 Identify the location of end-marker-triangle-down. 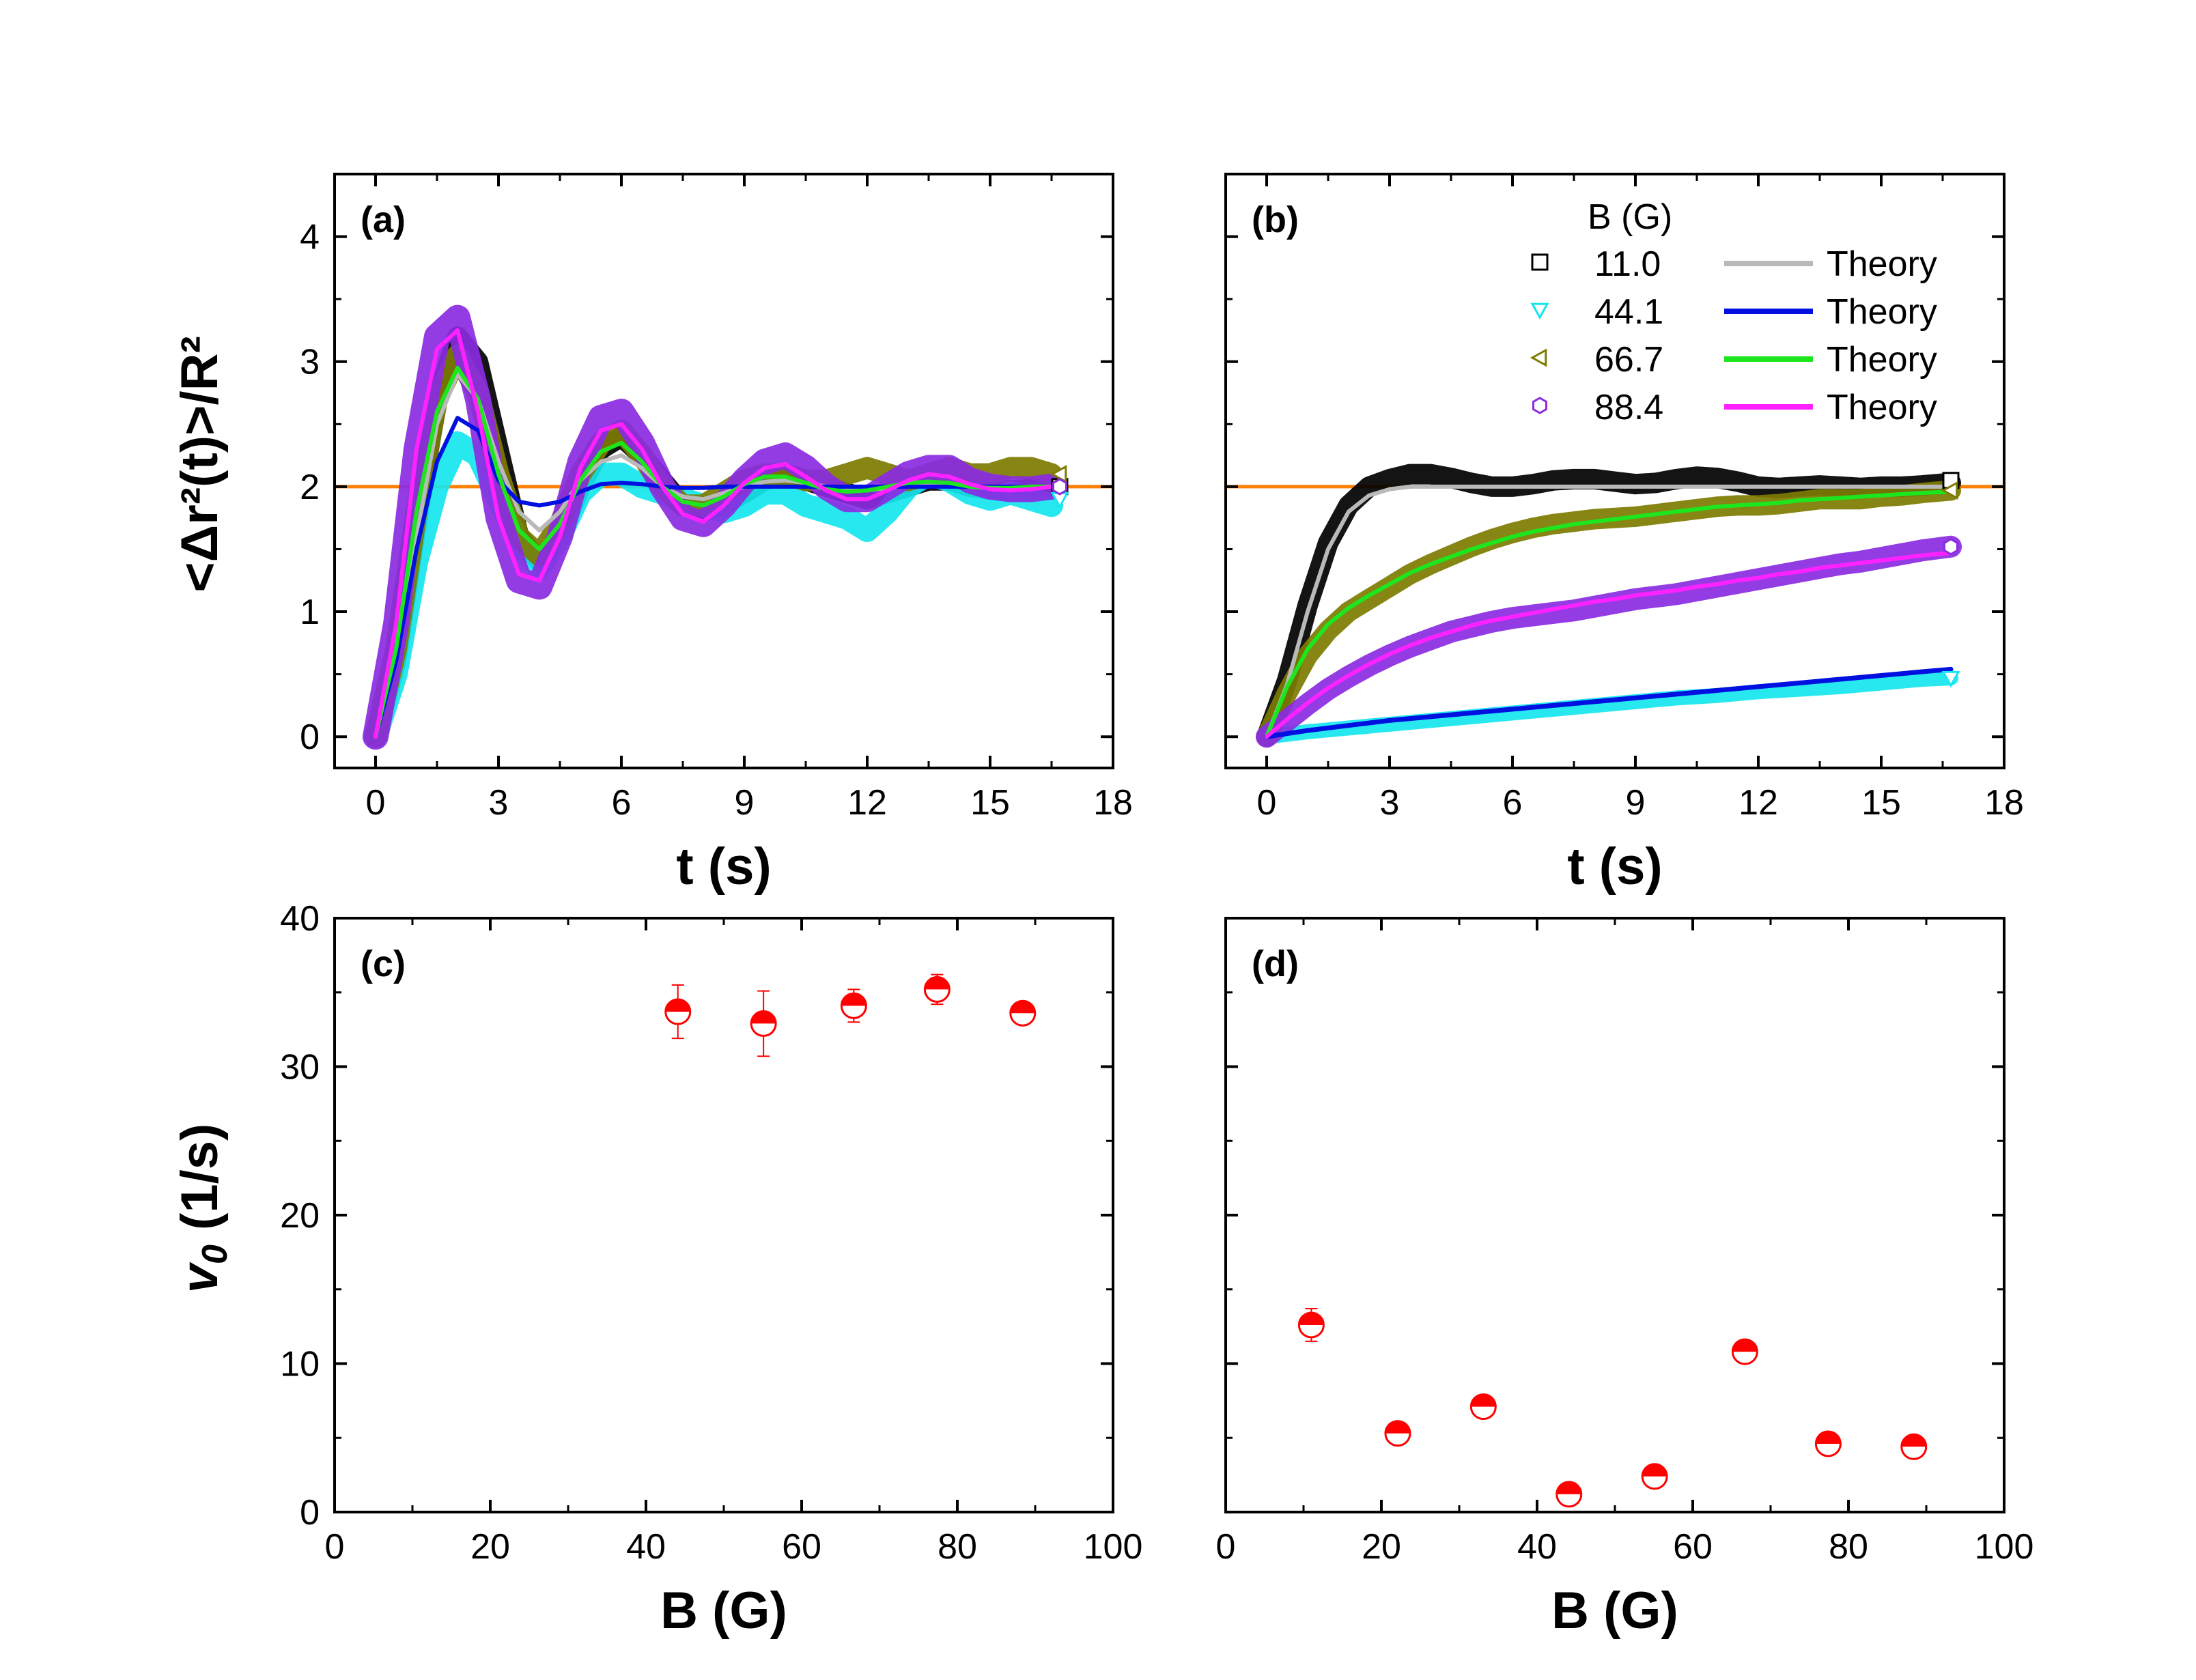
(1951, 679).